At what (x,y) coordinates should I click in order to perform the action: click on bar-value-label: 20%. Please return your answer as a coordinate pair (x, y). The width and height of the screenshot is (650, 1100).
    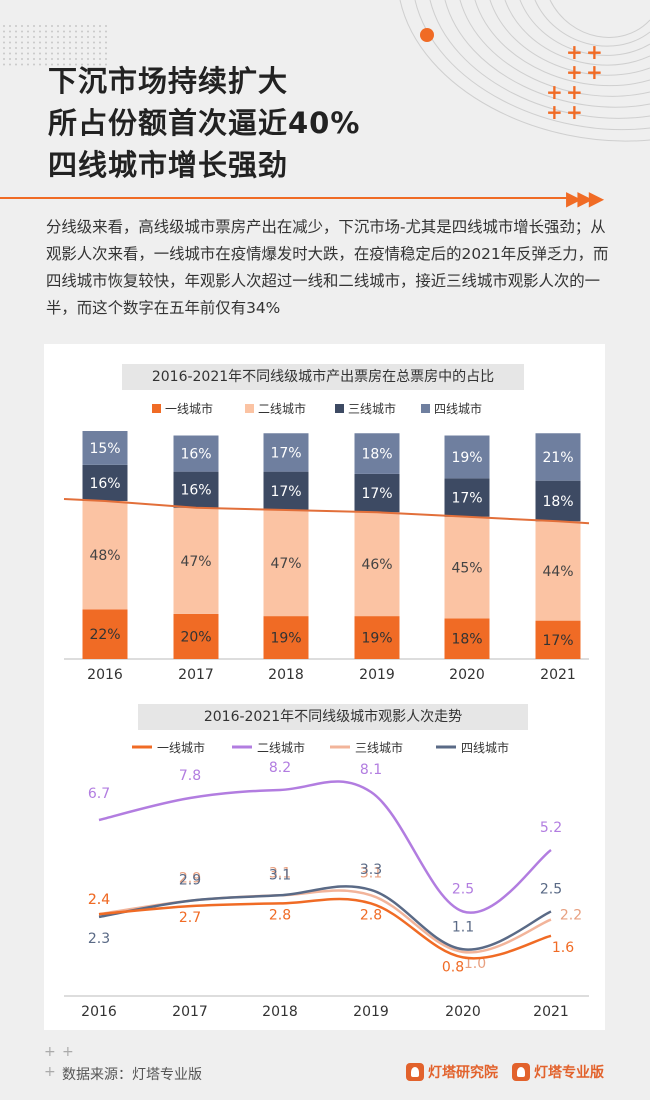
    Looking at the image, I should click on (195, 637).